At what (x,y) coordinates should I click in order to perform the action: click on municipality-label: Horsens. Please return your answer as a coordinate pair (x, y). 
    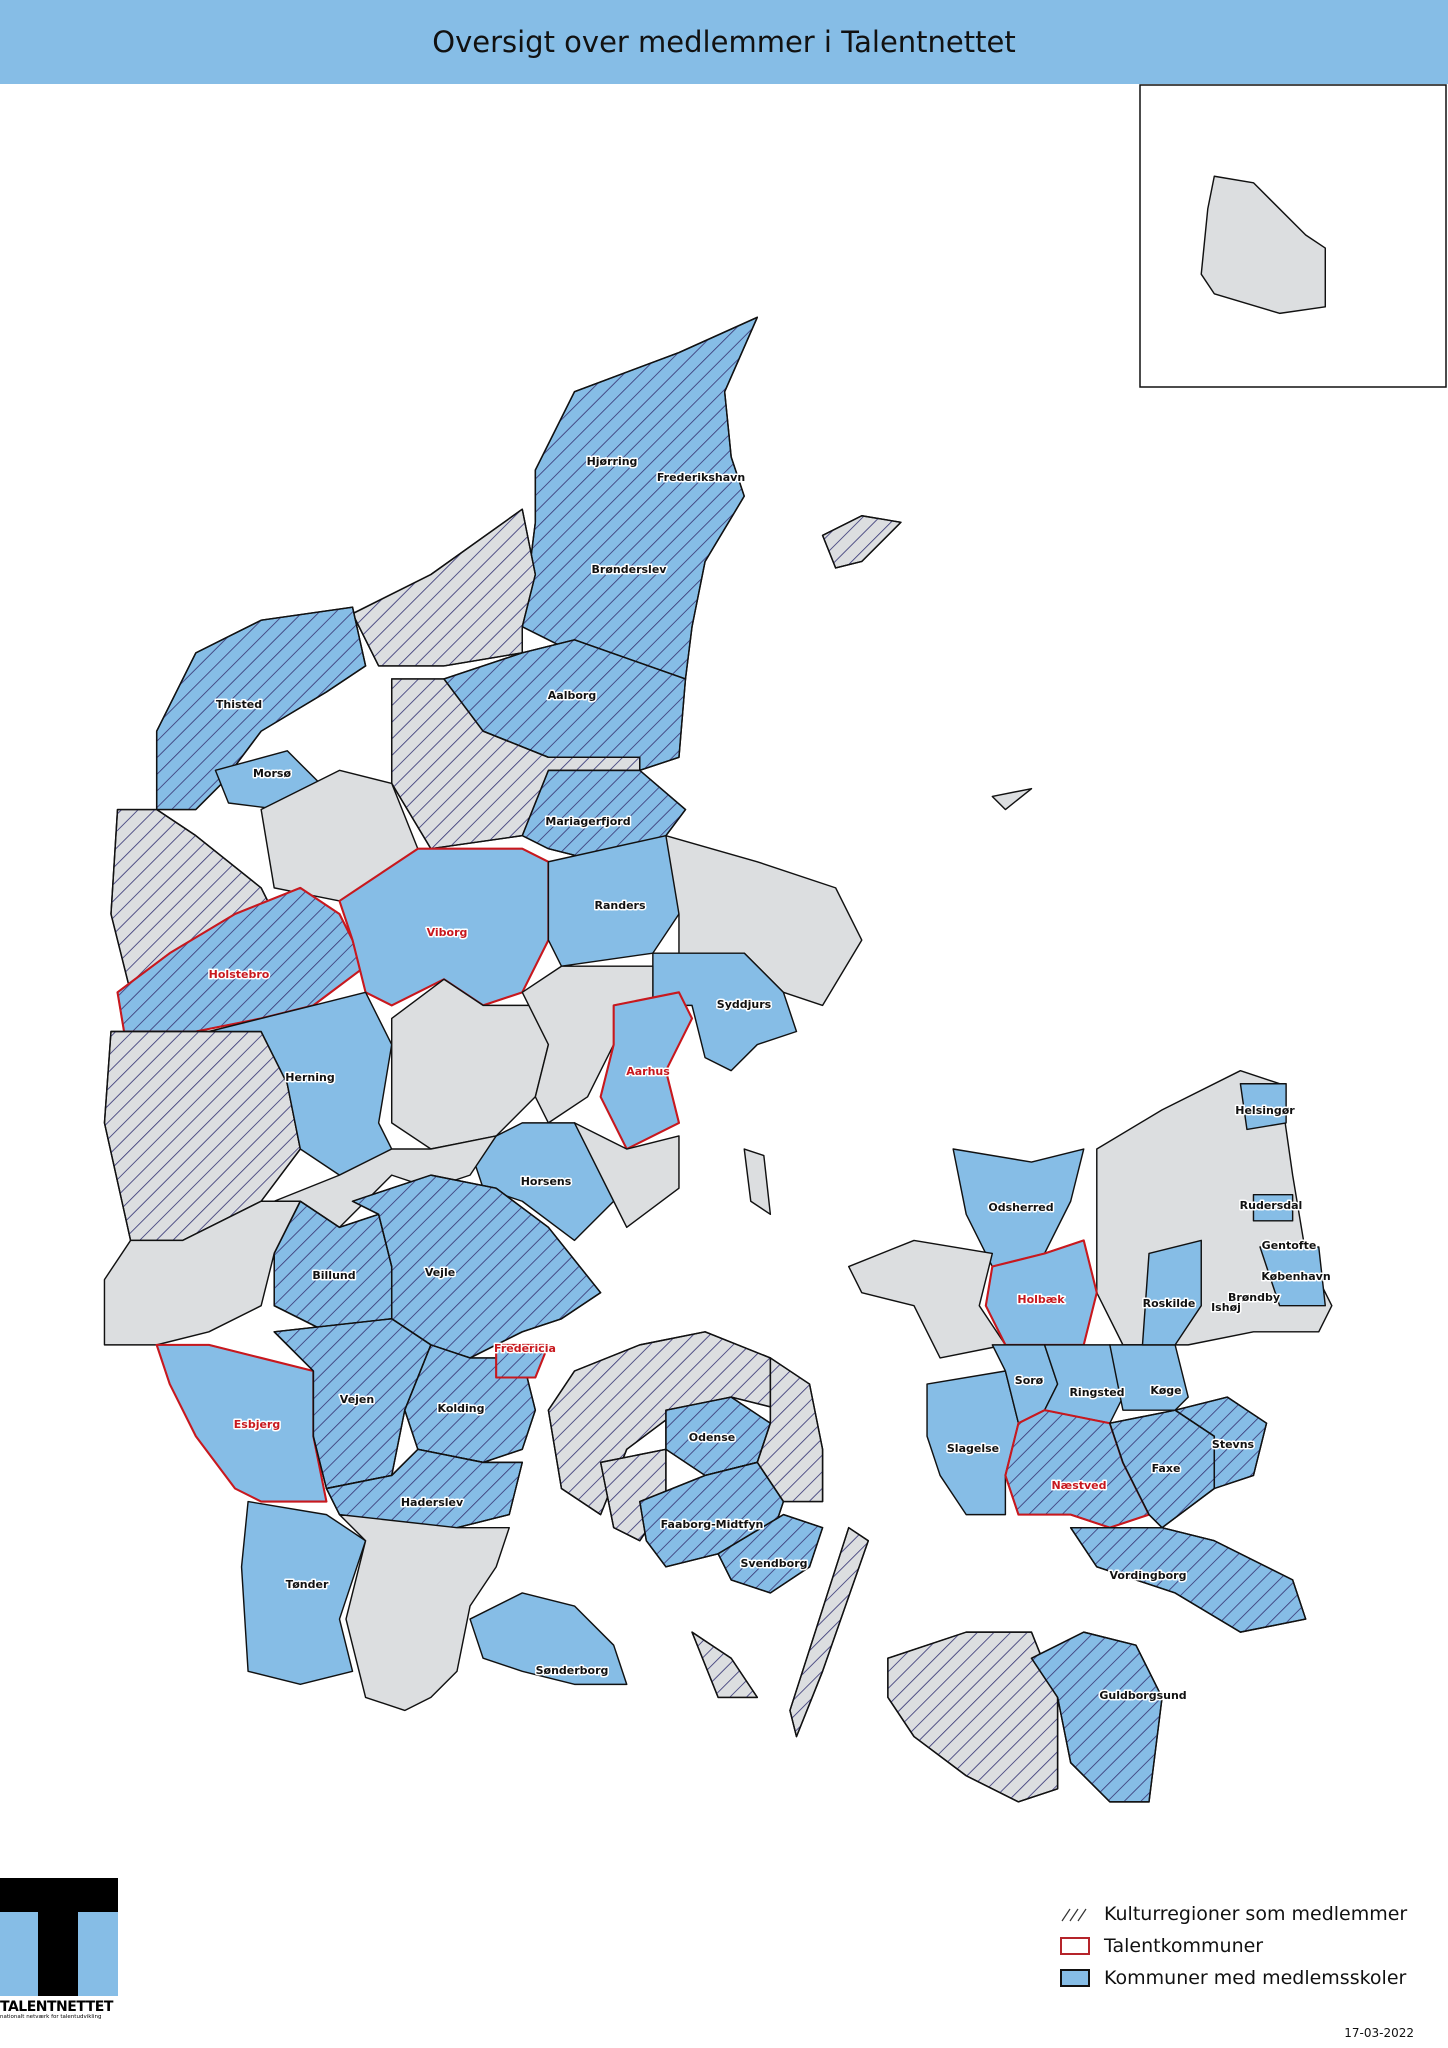
    Looking at the image, I should click on (546, 1181).